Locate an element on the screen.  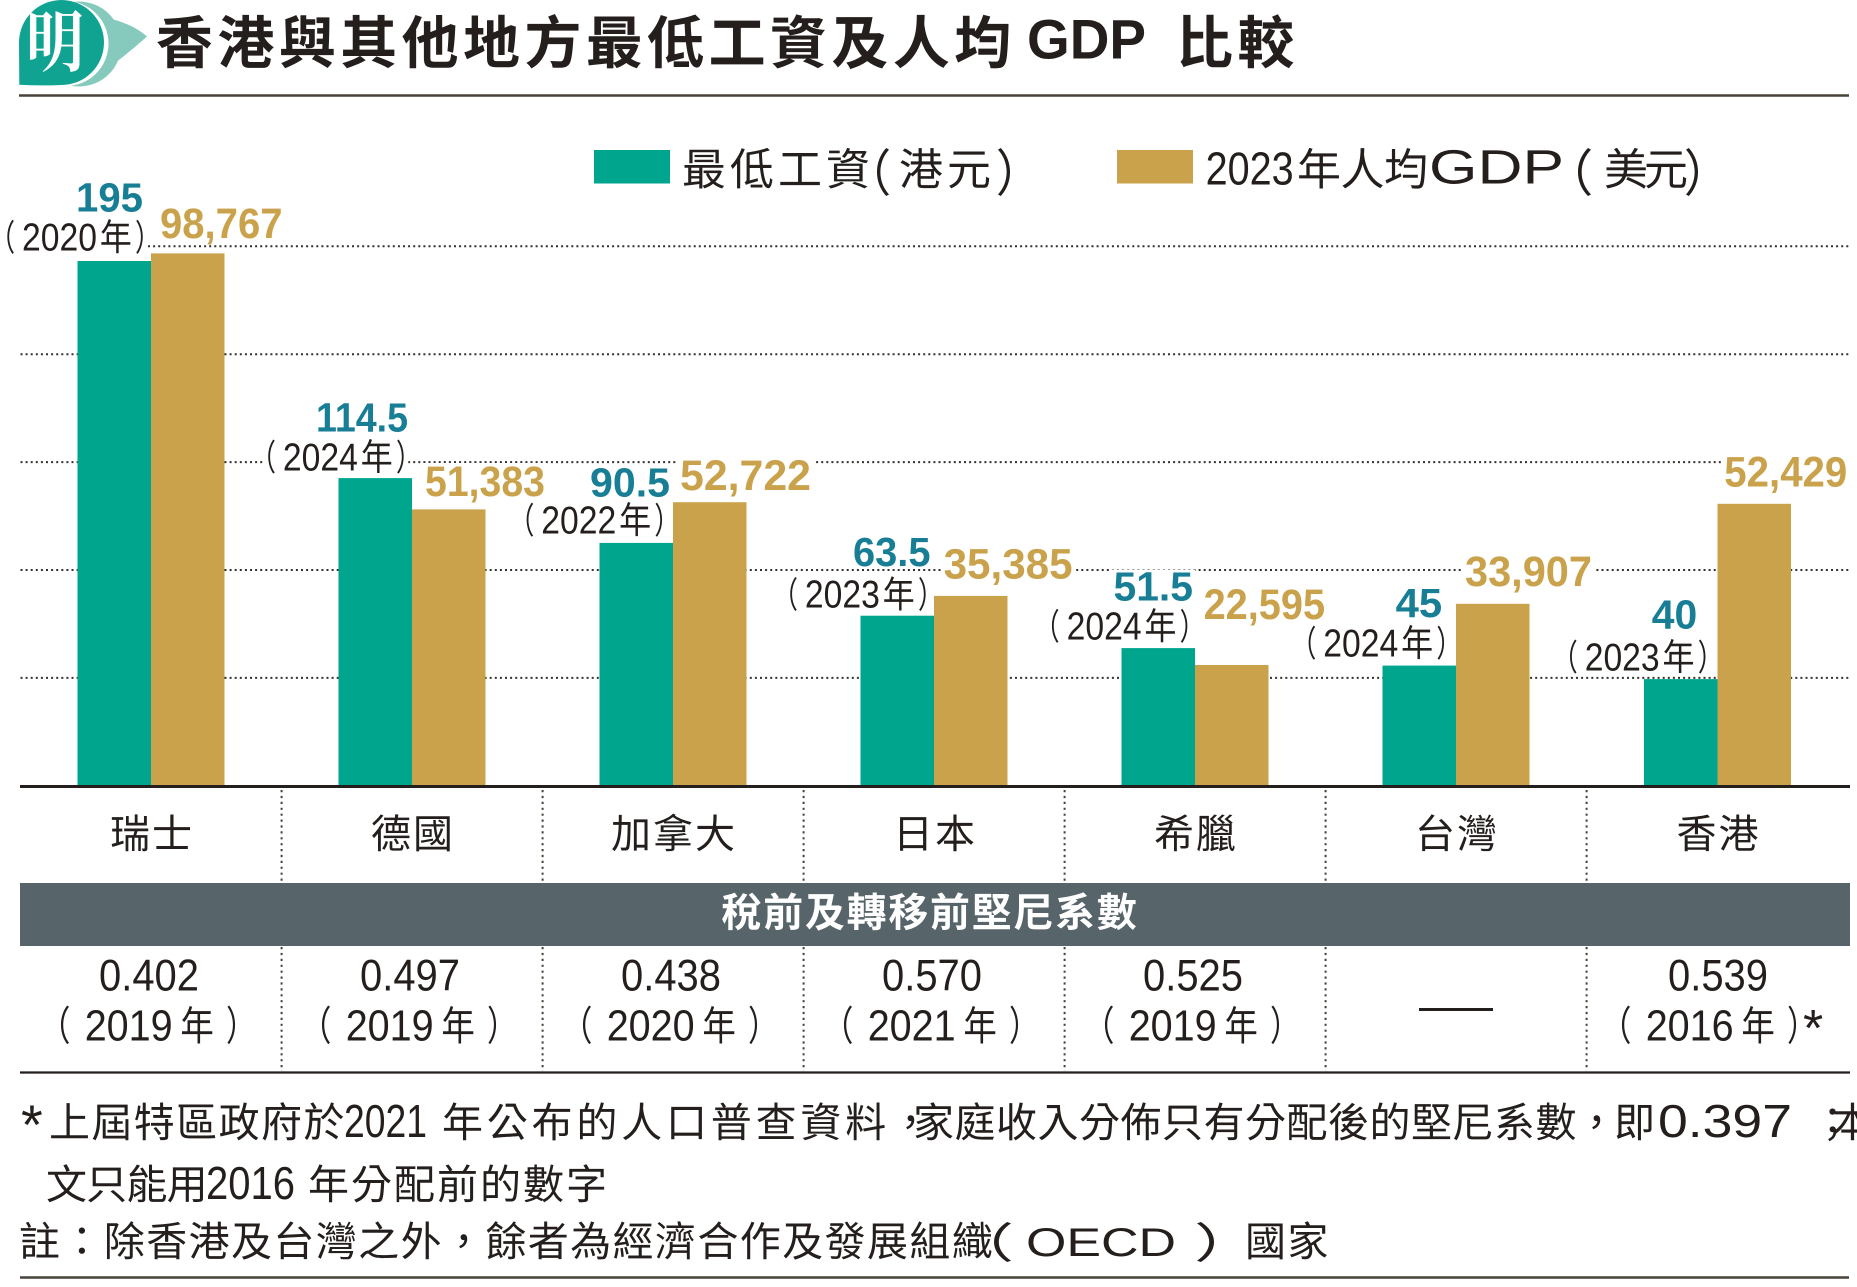
svg-text: 0.525 is located at coordinates (1193, 976).